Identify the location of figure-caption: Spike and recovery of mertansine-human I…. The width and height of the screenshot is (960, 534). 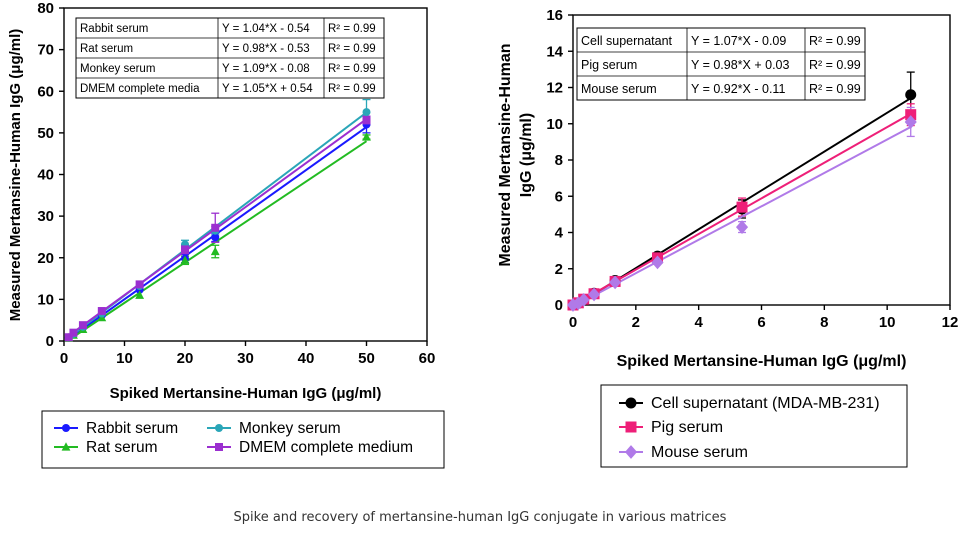
(480, 517).